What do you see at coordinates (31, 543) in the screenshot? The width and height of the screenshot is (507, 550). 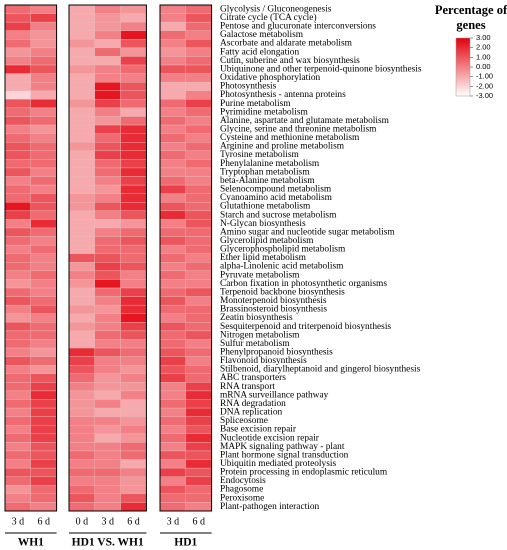 I see `group-label: WH1` at bounding box center [31, 543].